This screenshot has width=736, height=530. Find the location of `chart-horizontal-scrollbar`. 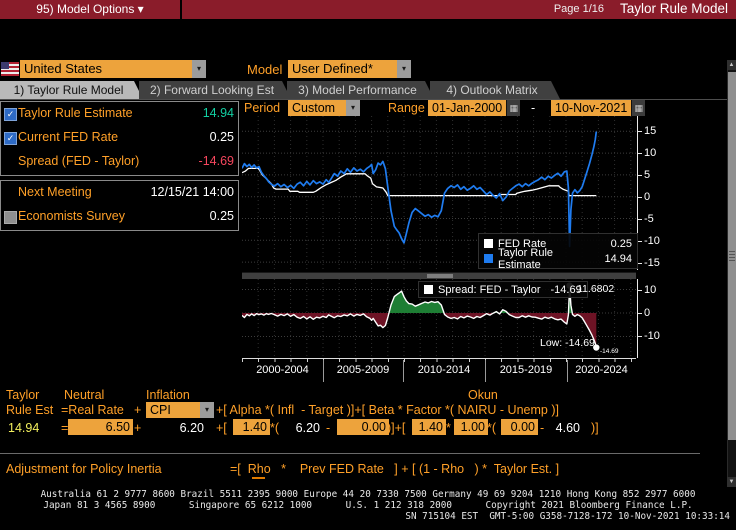

chart-horizontal-scrollbar is located at coordinates (439, 275).